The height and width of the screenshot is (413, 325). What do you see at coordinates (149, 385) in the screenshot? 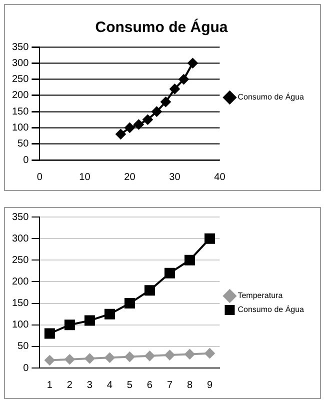
I see `x-tick-label: 6` at bounding box center [149, 385].